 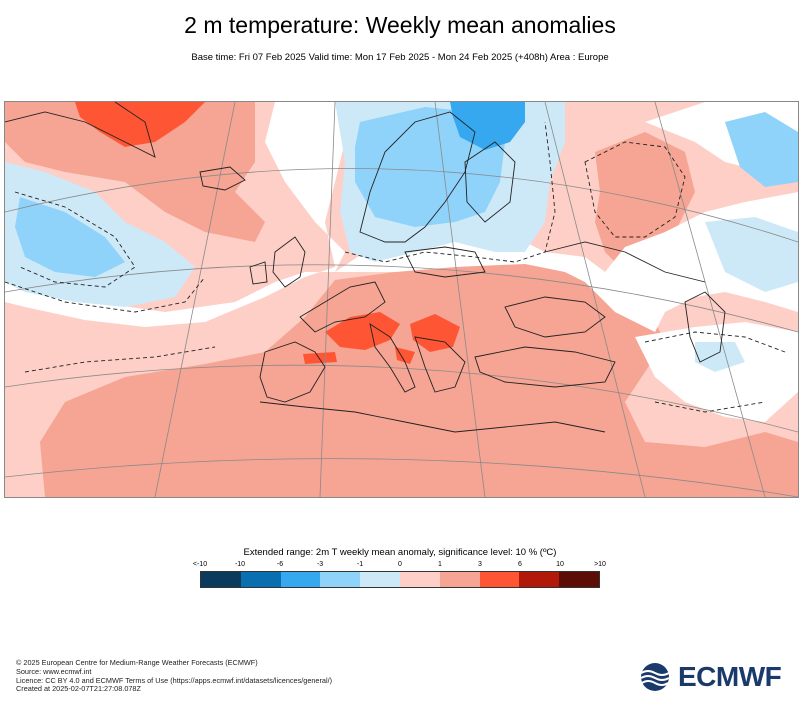 What do you see at coordinates (761, 149) in the screenshot?
I see `cool-region-east` at bounding box center [761, 149].